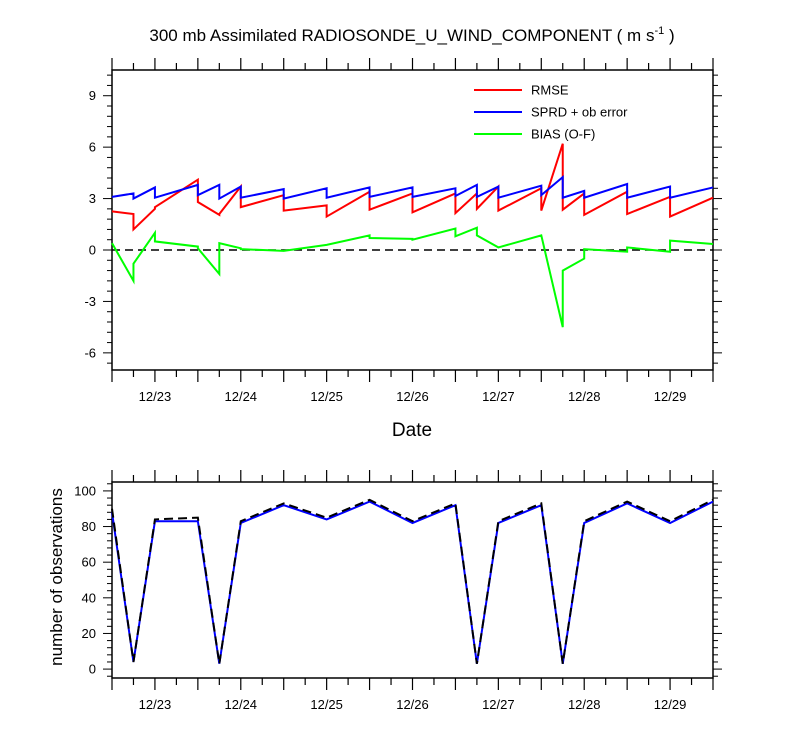 The height and width of the screenshot is (750, 800). I want to click on top-x-tick-label: 12/29, so click(670, 396).